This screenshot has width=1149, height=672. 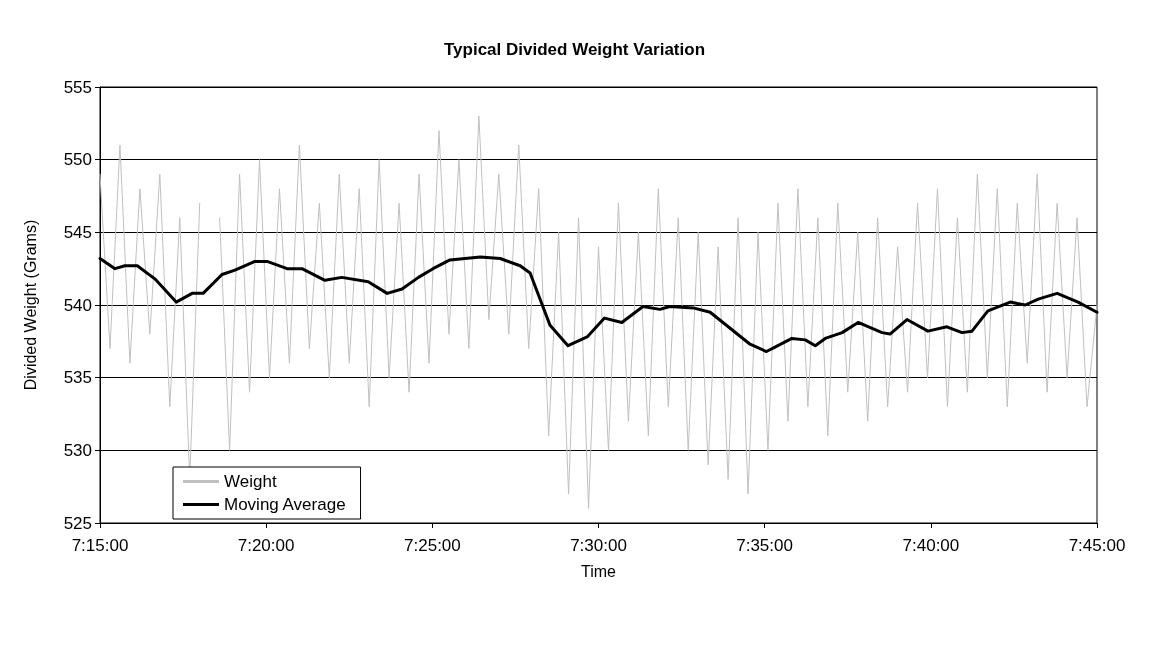 What do you see at coordinates (77, 305) in the screenshot?
I see `y-tick-label: 540` at bounding box center [77, 305].